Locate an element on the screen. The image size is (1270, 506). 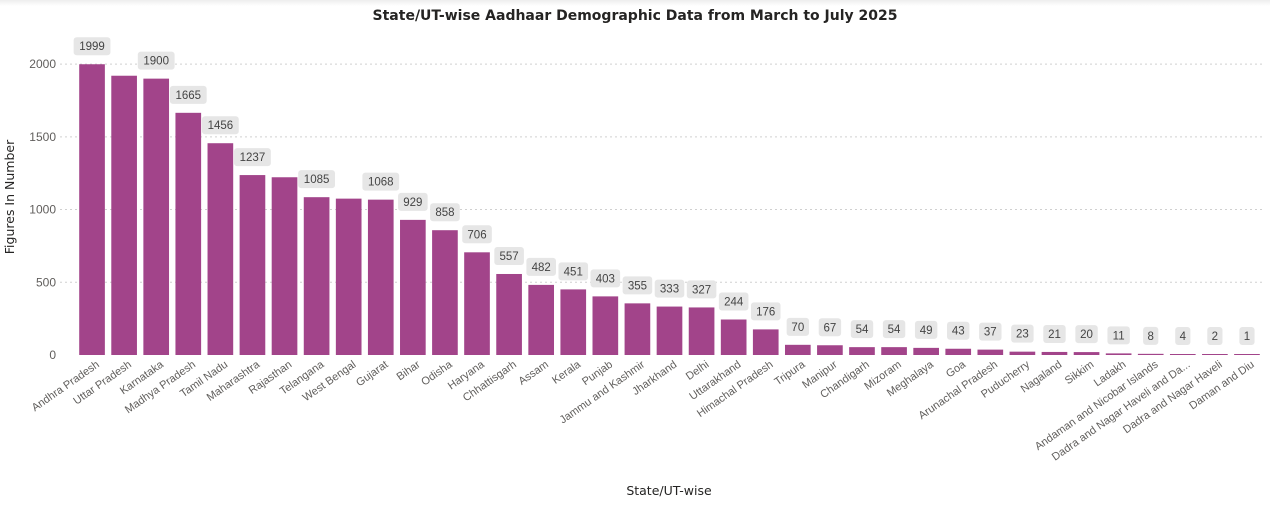
data-label: 8 is located at coordinates (1151, 335).